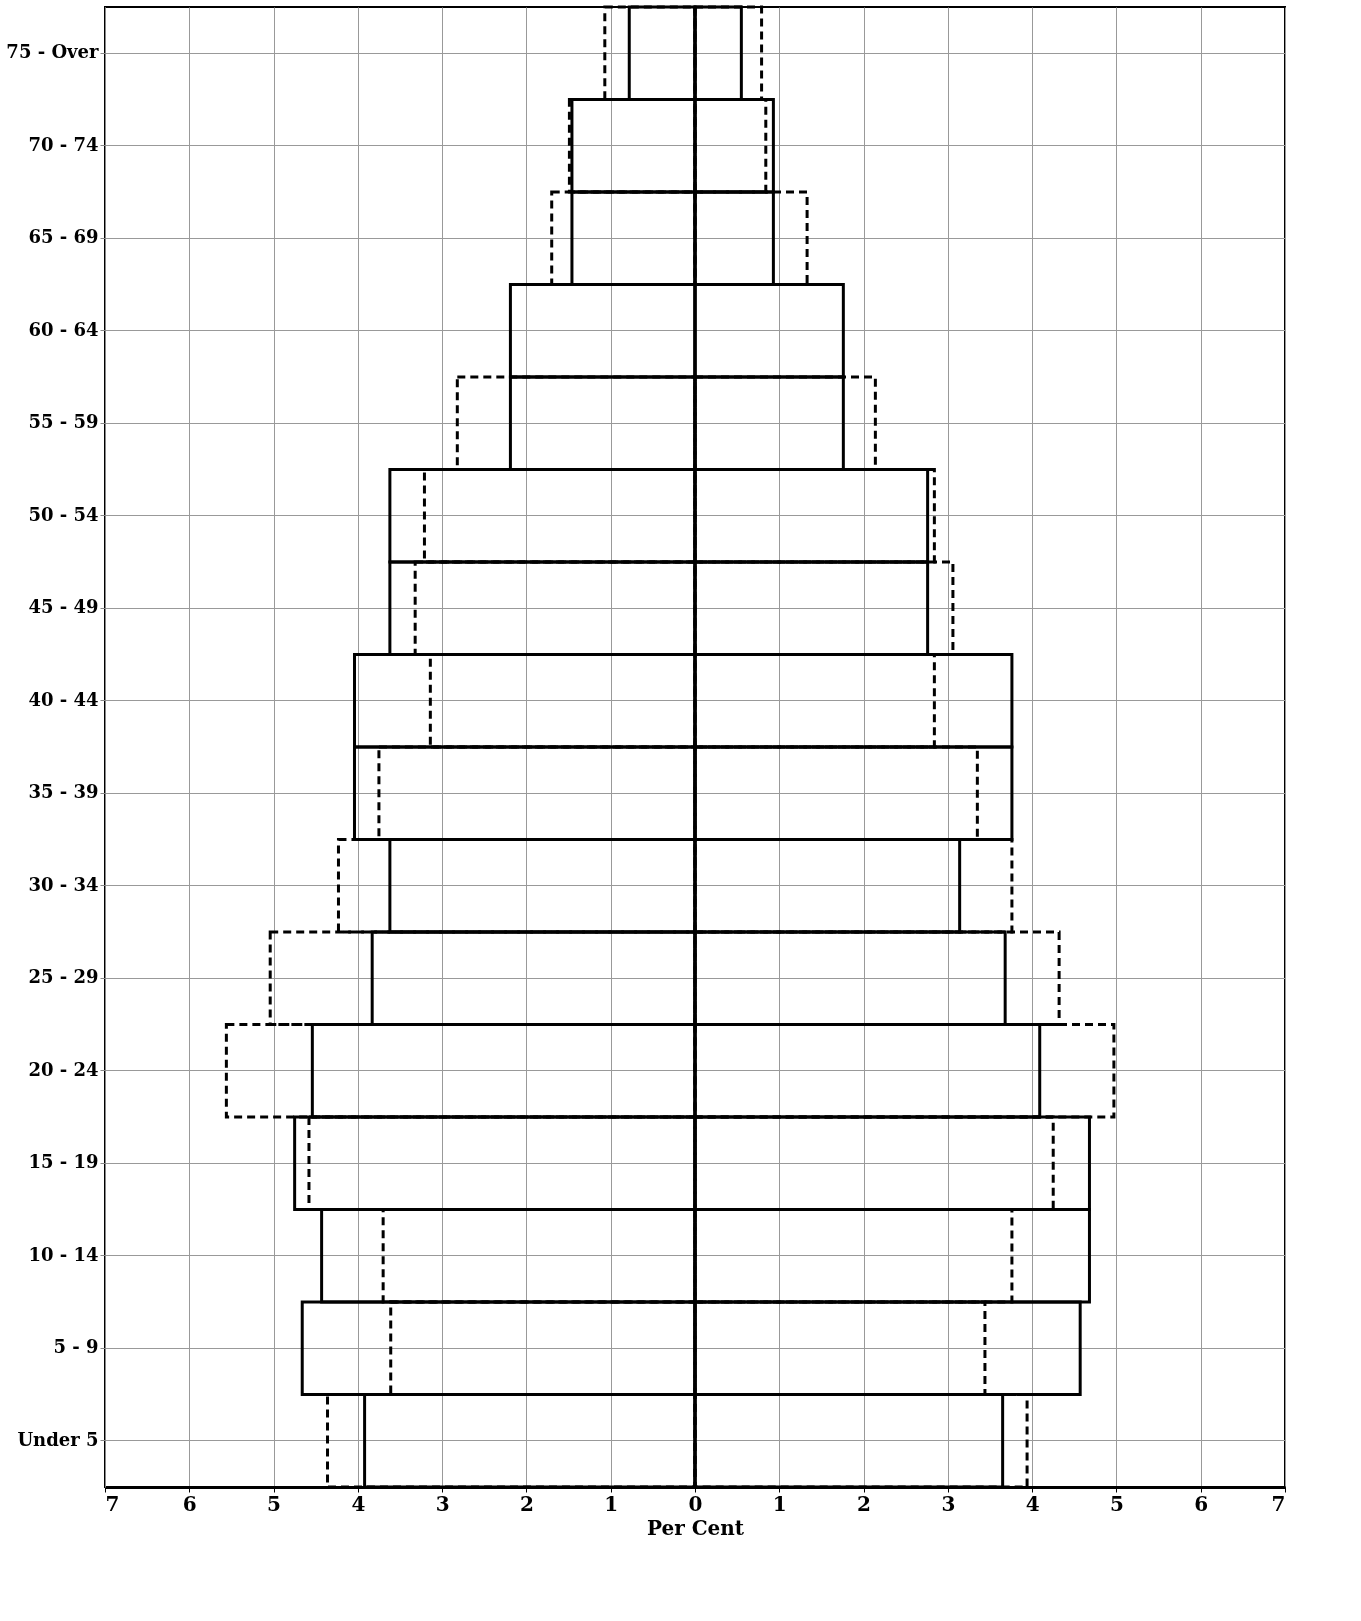 This screenshot has height=1621, width=1361. What do you see at coordinates (58, 1439) in the screenshot?
I see `y-tick-label: Under 5` at bounding box center [58, 1439].